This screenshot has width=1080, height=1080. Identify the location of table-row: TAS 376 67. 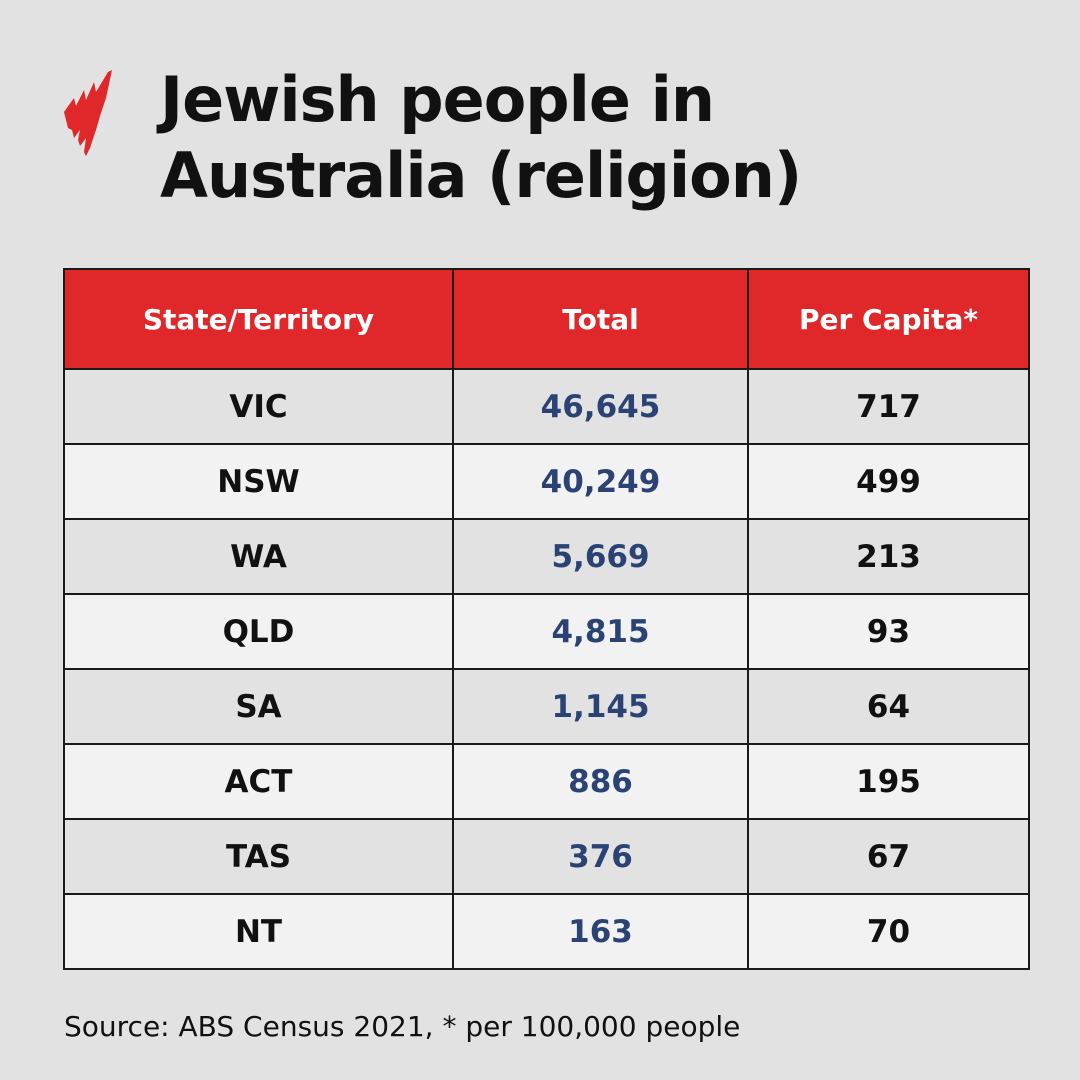
(546, 856).